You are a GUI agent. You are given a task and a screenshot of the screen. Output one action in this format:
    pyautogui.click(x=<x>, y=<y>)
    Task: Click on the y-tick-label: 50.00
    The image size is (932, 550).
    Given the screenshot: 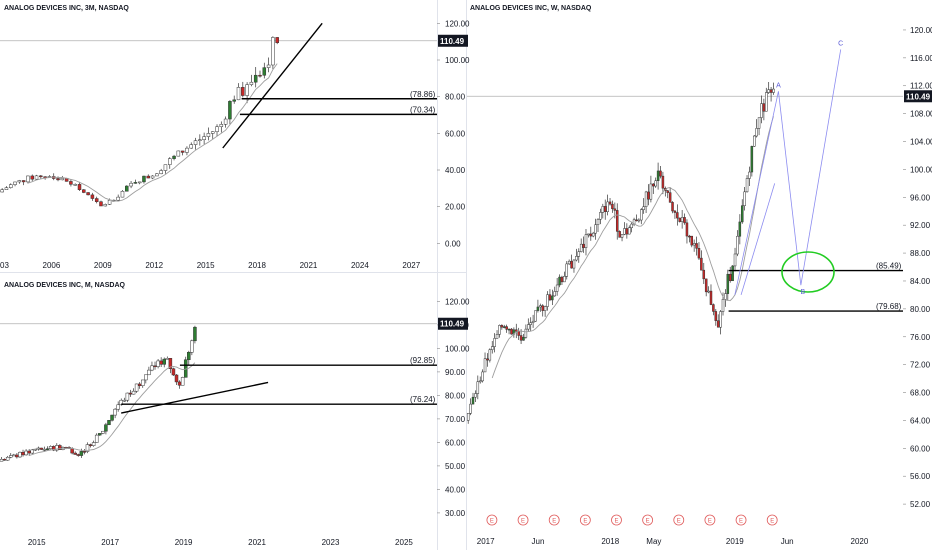 What is the action you would take?
    pyautogui.click(x=455, y=466)
    